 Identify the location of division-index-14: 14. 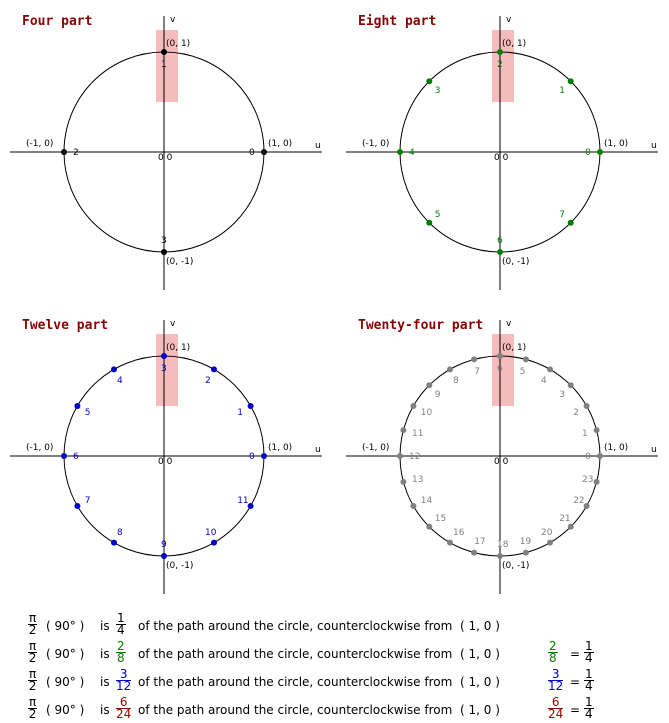
(427, 501).